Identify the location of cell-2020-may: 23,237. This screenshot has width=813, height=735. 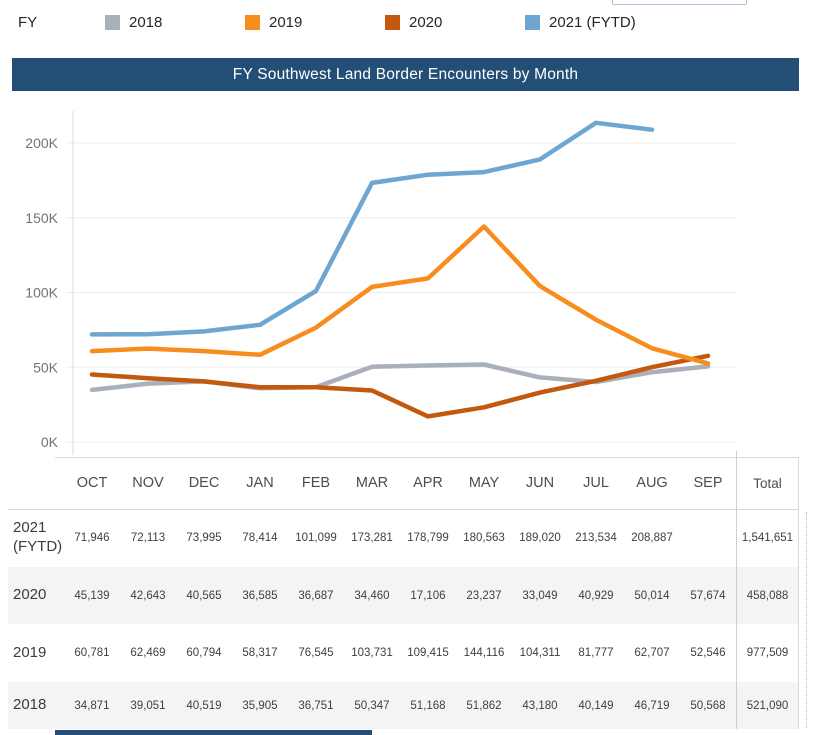
(484, 595).